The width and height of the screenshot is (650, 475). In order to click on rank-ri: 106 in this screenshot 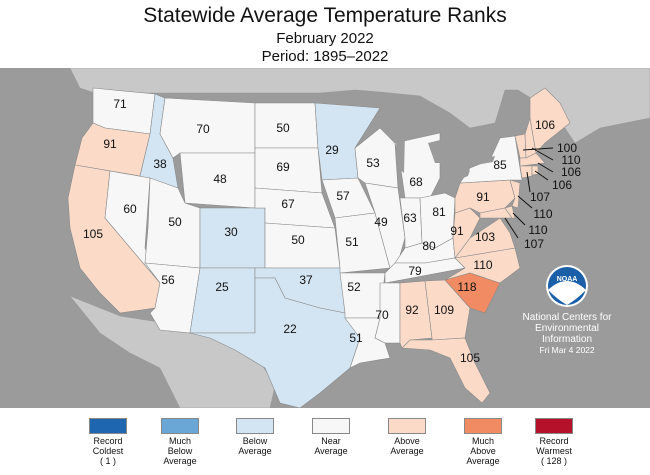, I will do `click(562, 185)`.